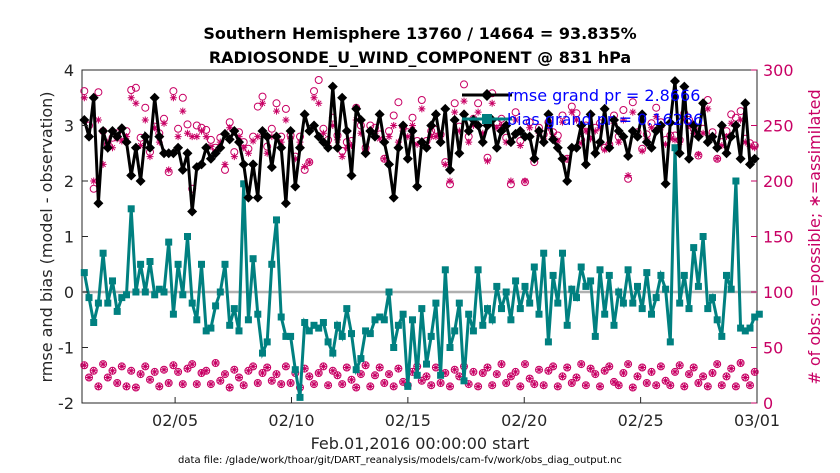  I want to click on y-right-tick-label: 100, so click(778, 292).